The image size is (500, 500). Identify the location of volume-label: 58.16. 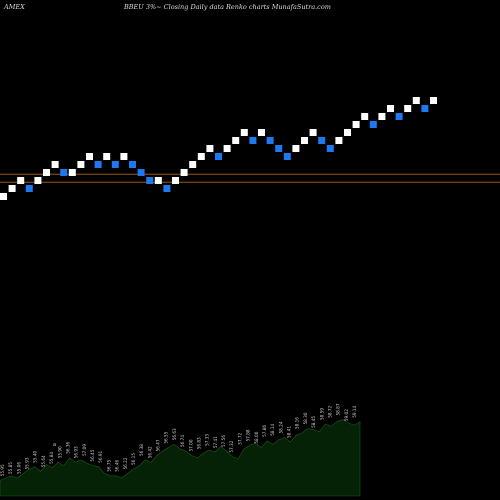
(297, 423).